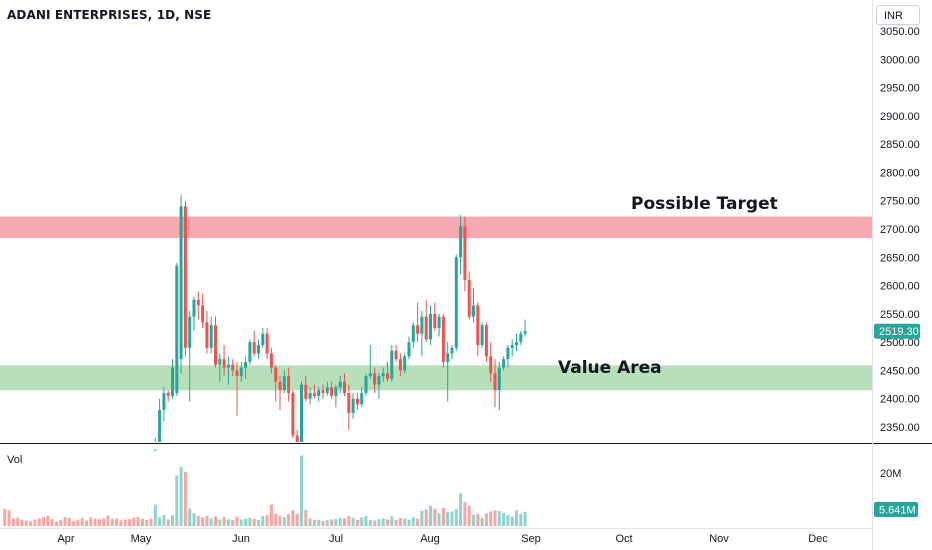  Describe the element at coordinates (900, 202) in the screenshot. I see `price-tick-label: 2750.00` at that location.